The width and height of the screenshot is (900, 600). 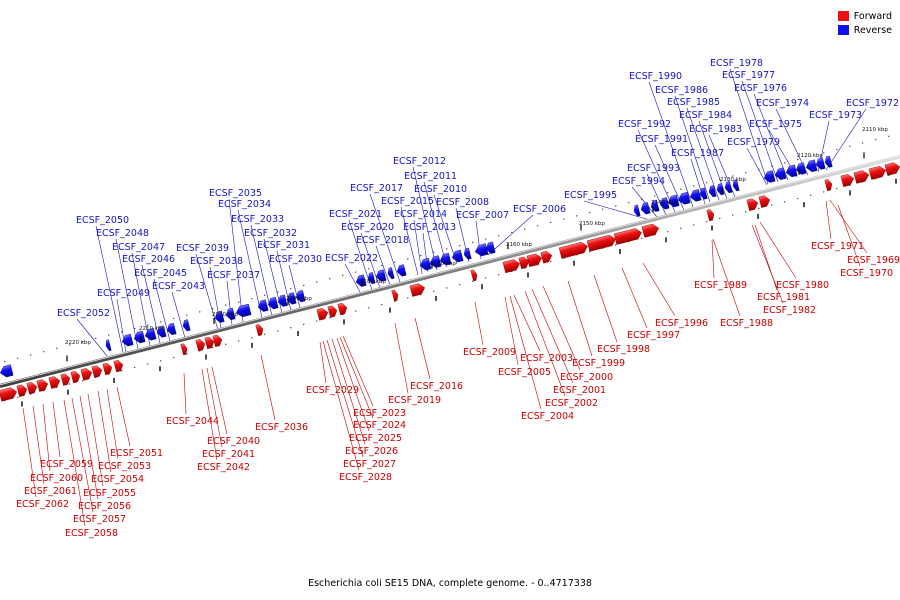 I want to click on reverse-gene-label: ECSF_1995, so click(x=590, y=195).